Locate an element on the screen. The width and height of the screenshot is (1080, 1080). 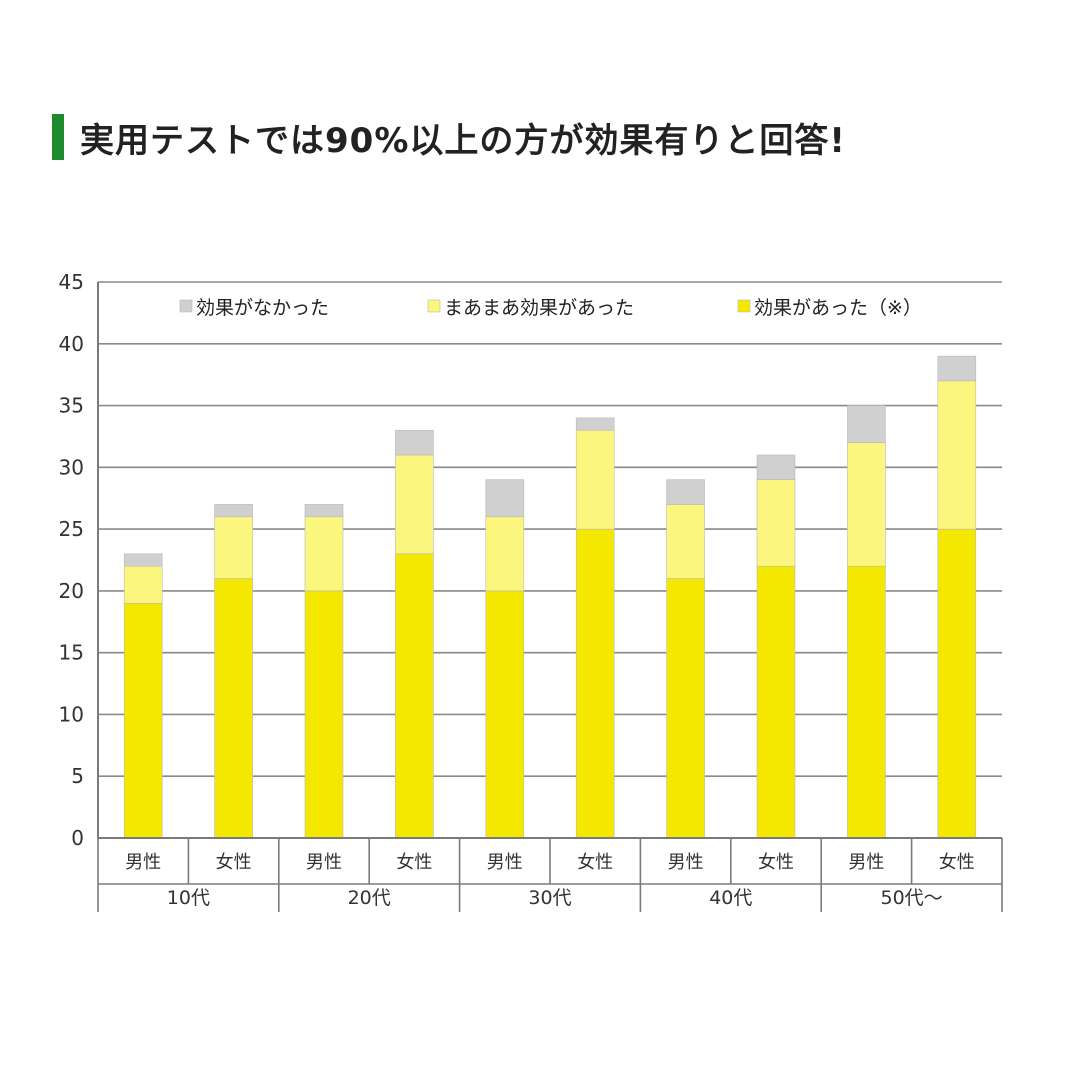
y-tick-label: 5 is located at coordinates (77, 776).